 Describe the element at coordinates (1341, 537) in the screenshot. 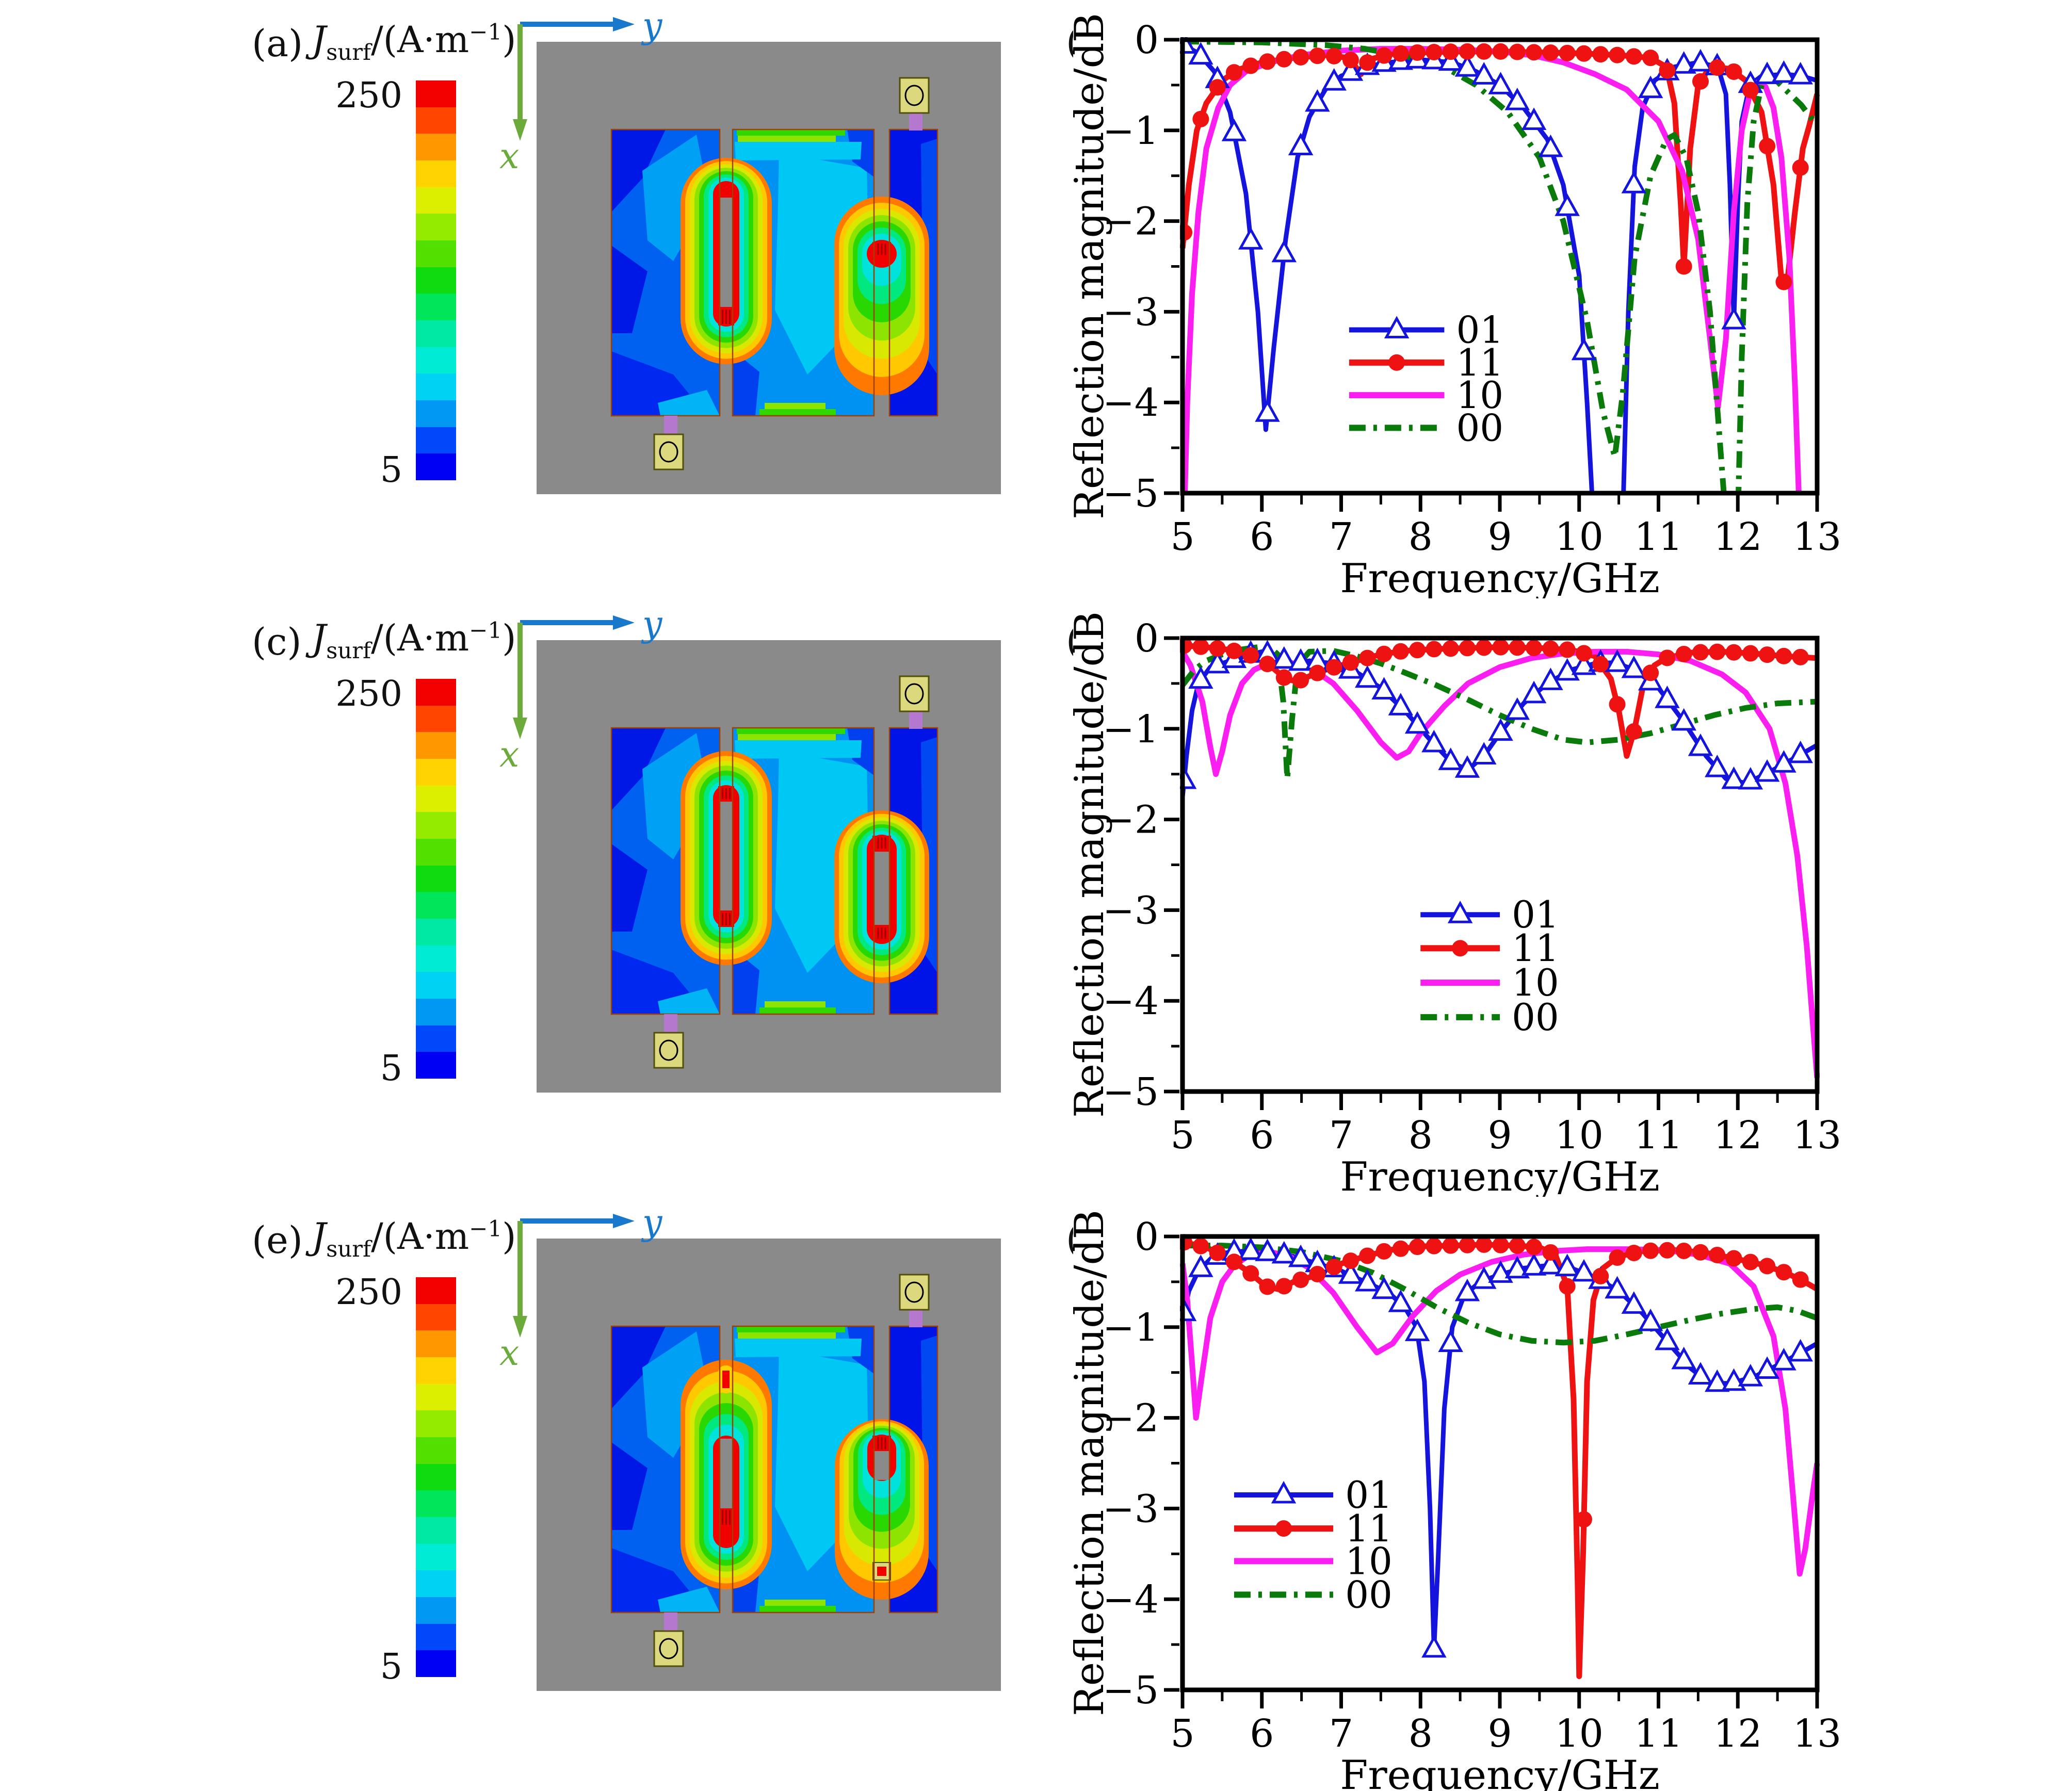

I see `svg-text: 7` at that location.